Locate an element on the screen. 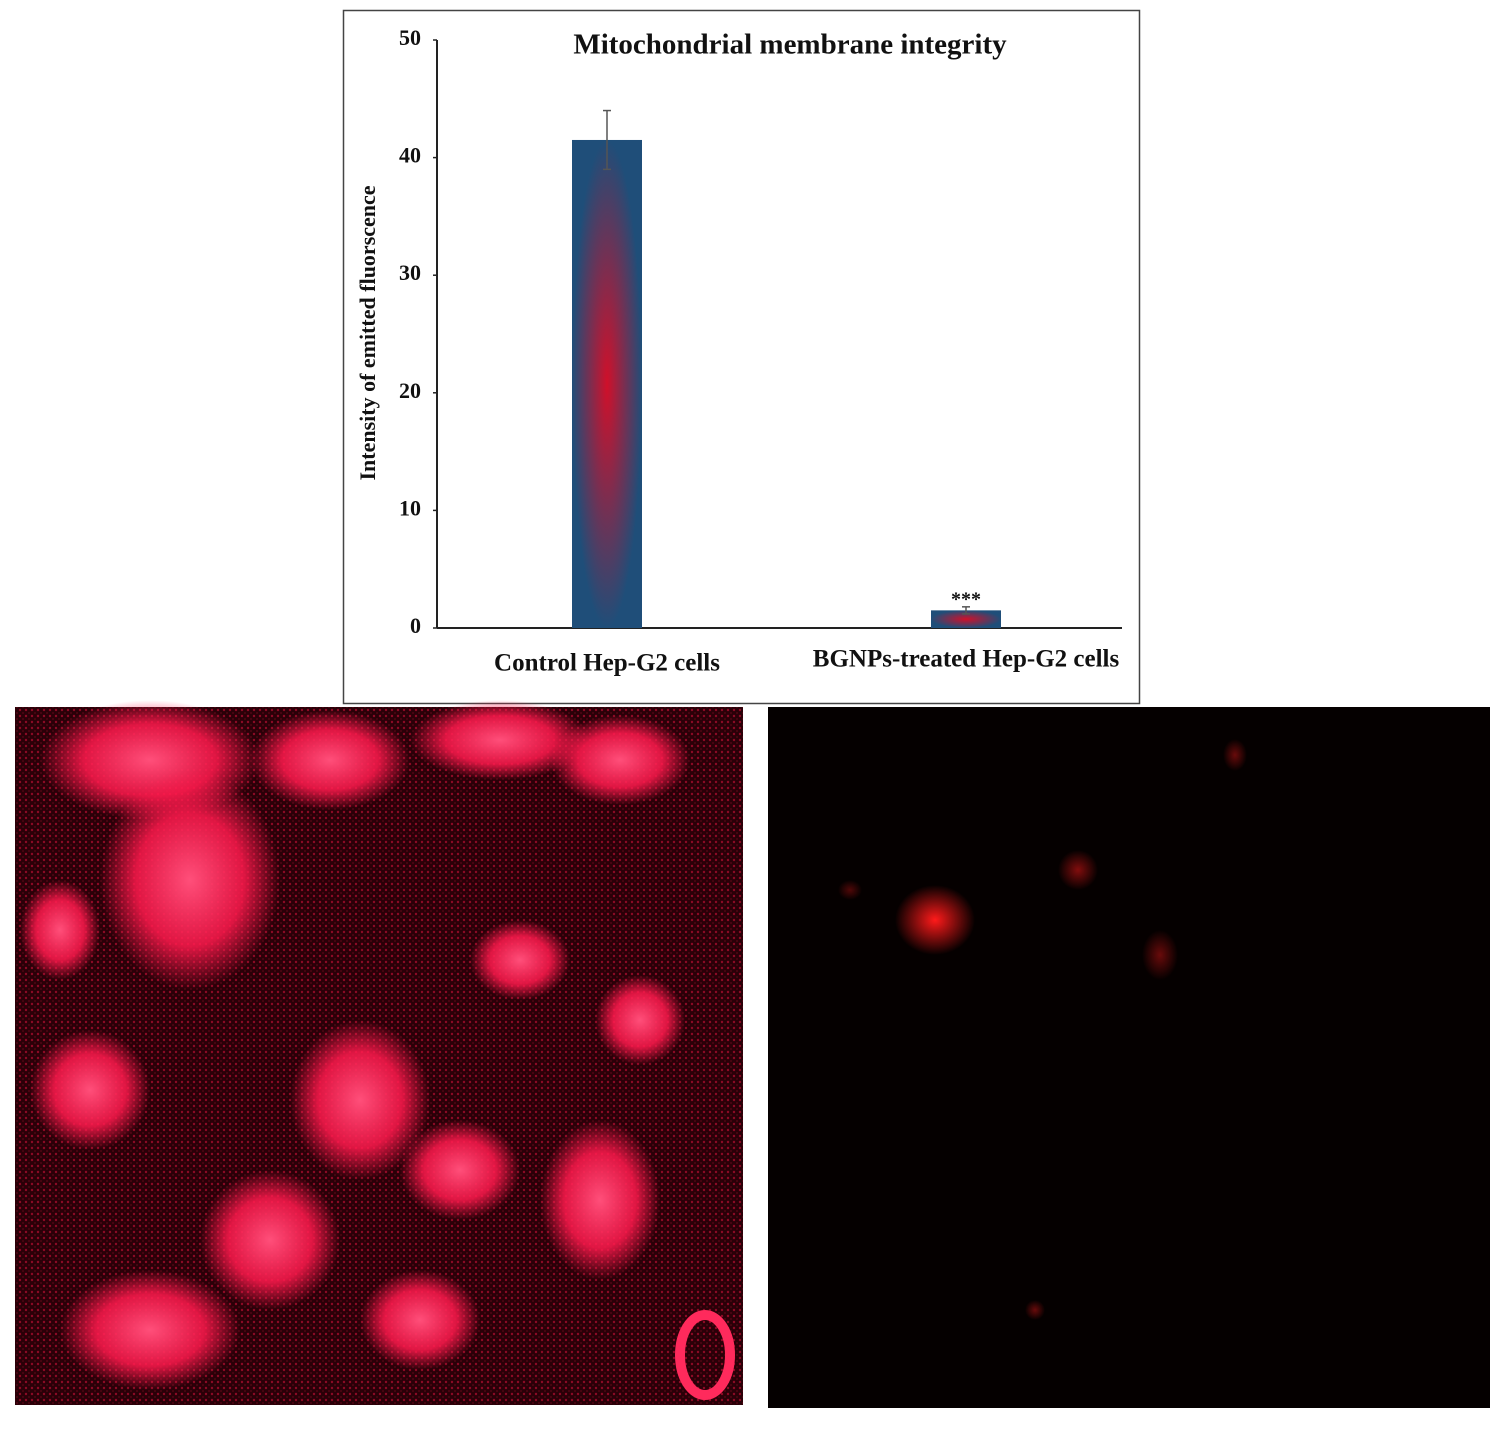 This screenshot has height=1435, width=1500. y-tick-label: 0 is located at coordinates (415, 625).